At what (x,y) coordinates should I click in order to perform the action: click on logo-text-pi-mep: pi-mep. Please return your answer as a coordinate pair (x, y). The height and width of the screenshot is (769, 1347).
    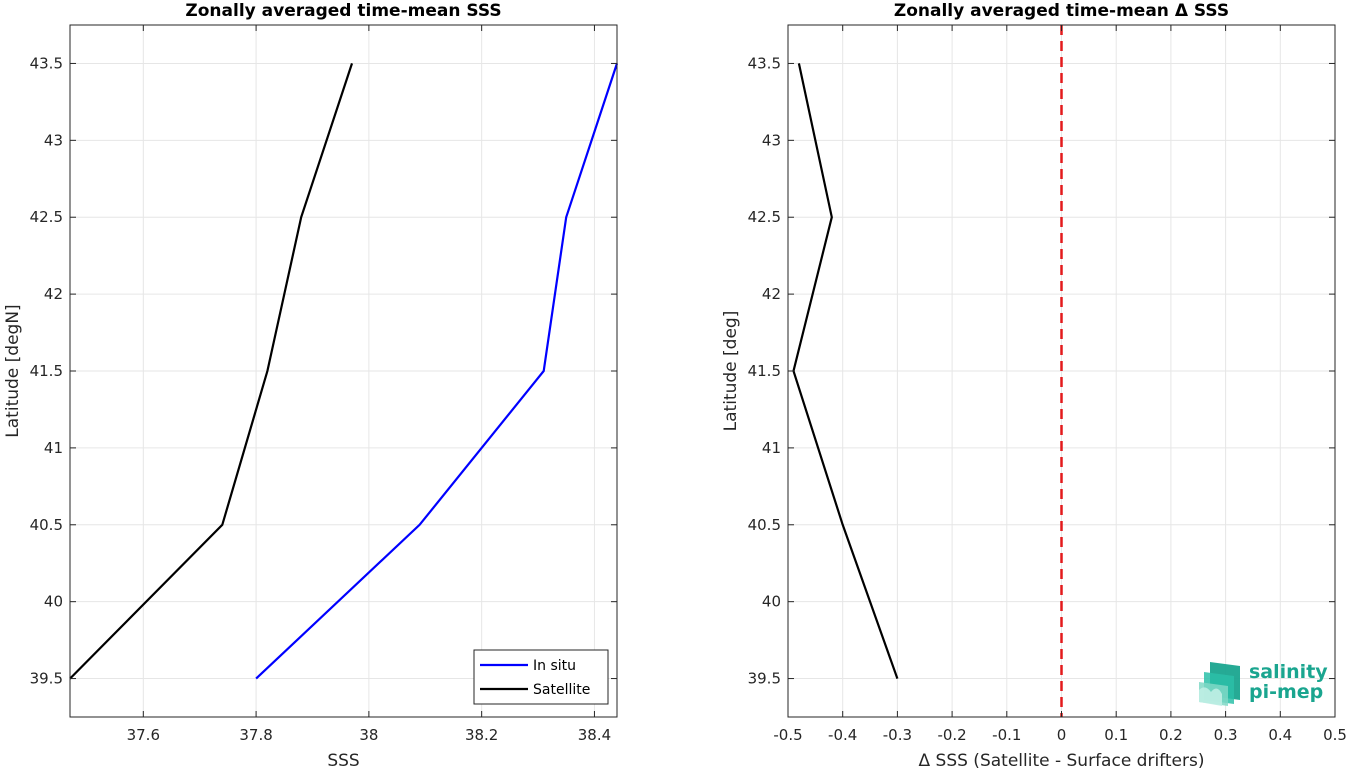
    Looking at the image, I should click on (1286, 692).